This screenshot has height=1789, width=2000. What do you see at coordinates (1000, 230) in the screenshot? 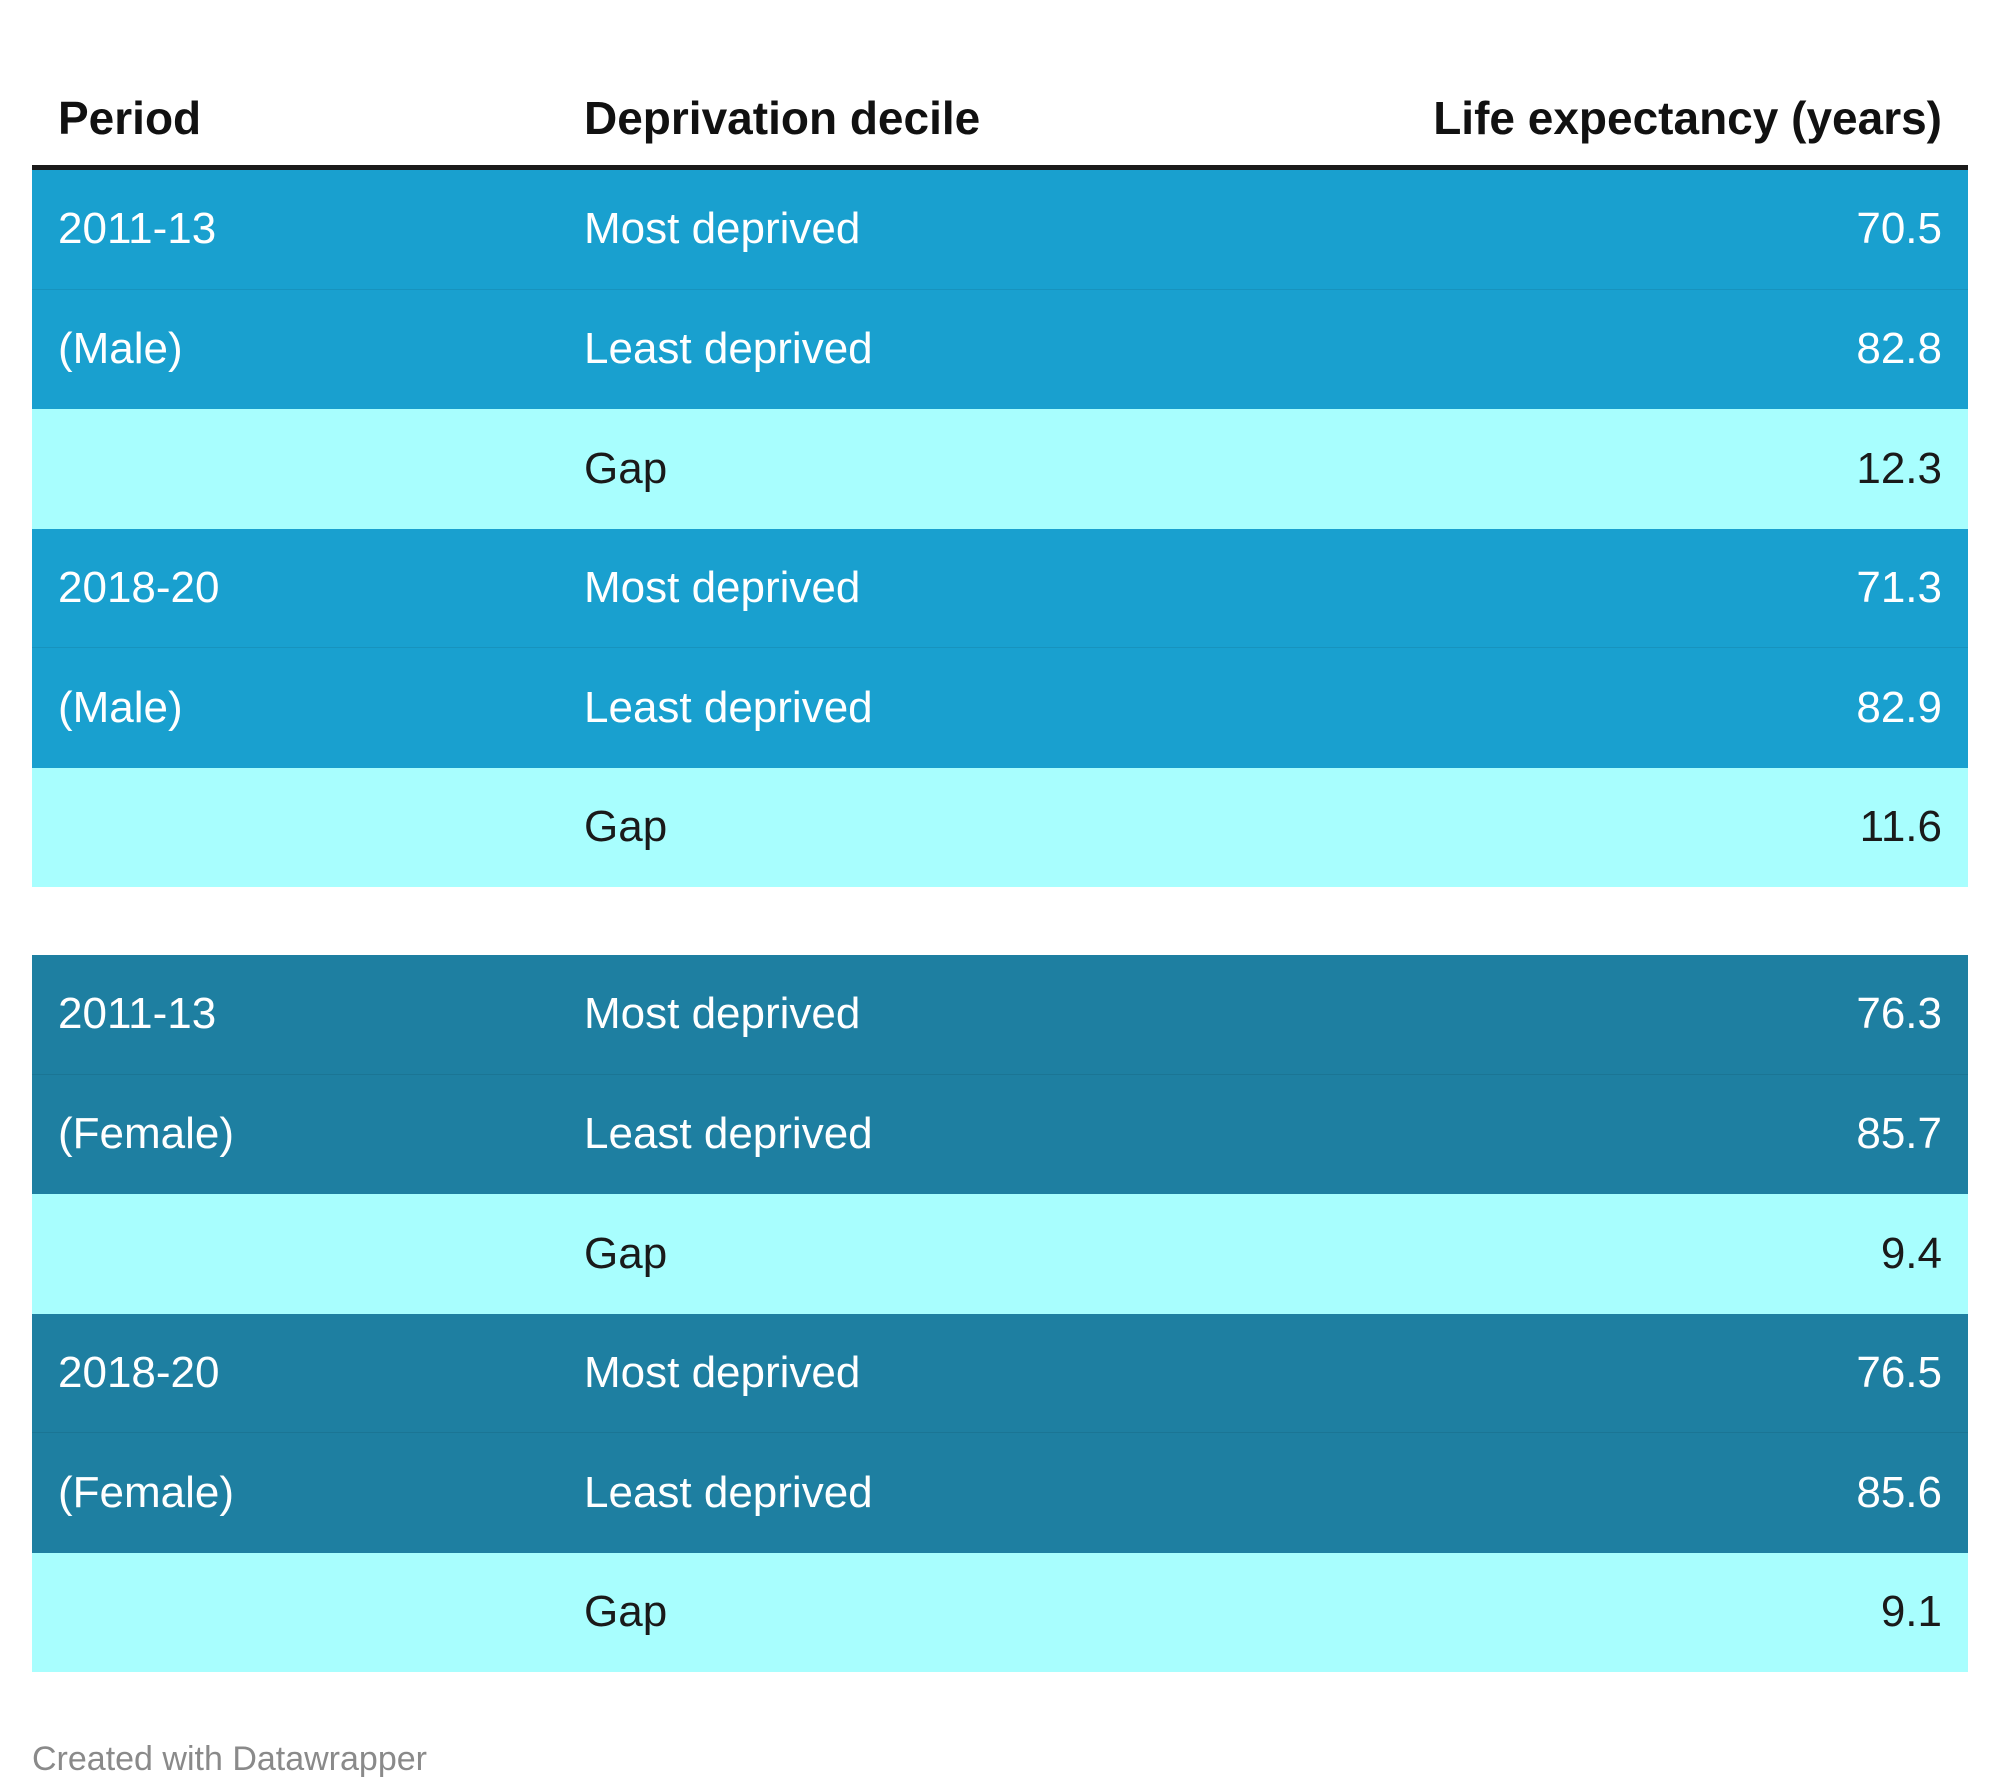
I see `table-row: 2011-13 Most deprived 70.5` at bounding box center [1000, 230].